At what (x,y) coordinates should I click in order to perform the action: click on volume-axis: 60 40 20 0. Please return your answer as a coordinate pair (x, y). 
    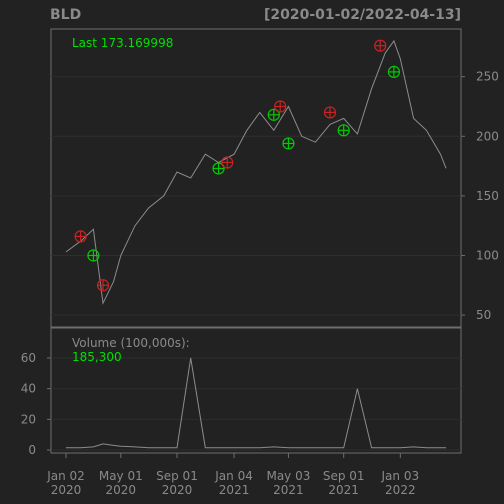
    Looking at the image, I should click on (36, 404).